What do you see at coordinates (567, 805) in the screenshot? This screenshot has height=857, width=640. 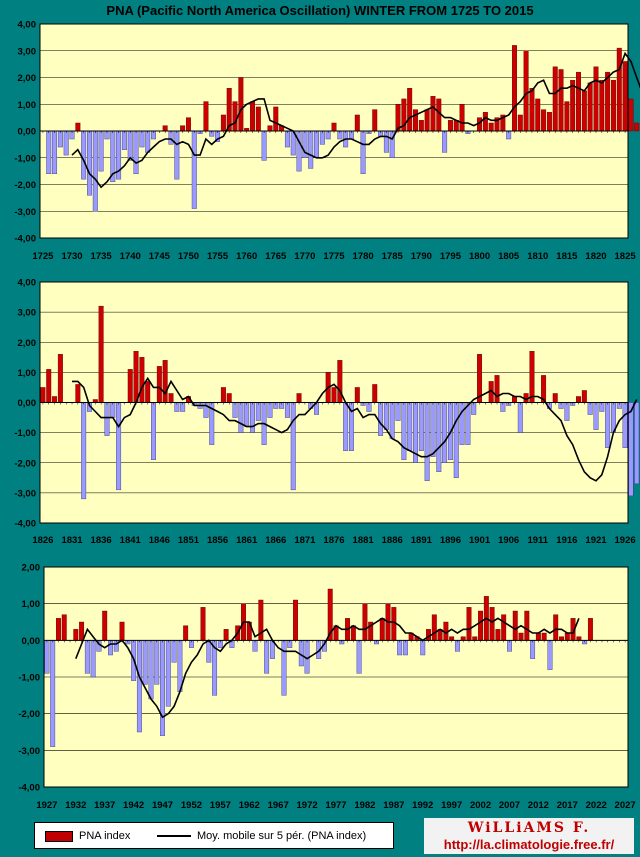 I see `x-tick-label: 2017` at bounding box center [567, 805].